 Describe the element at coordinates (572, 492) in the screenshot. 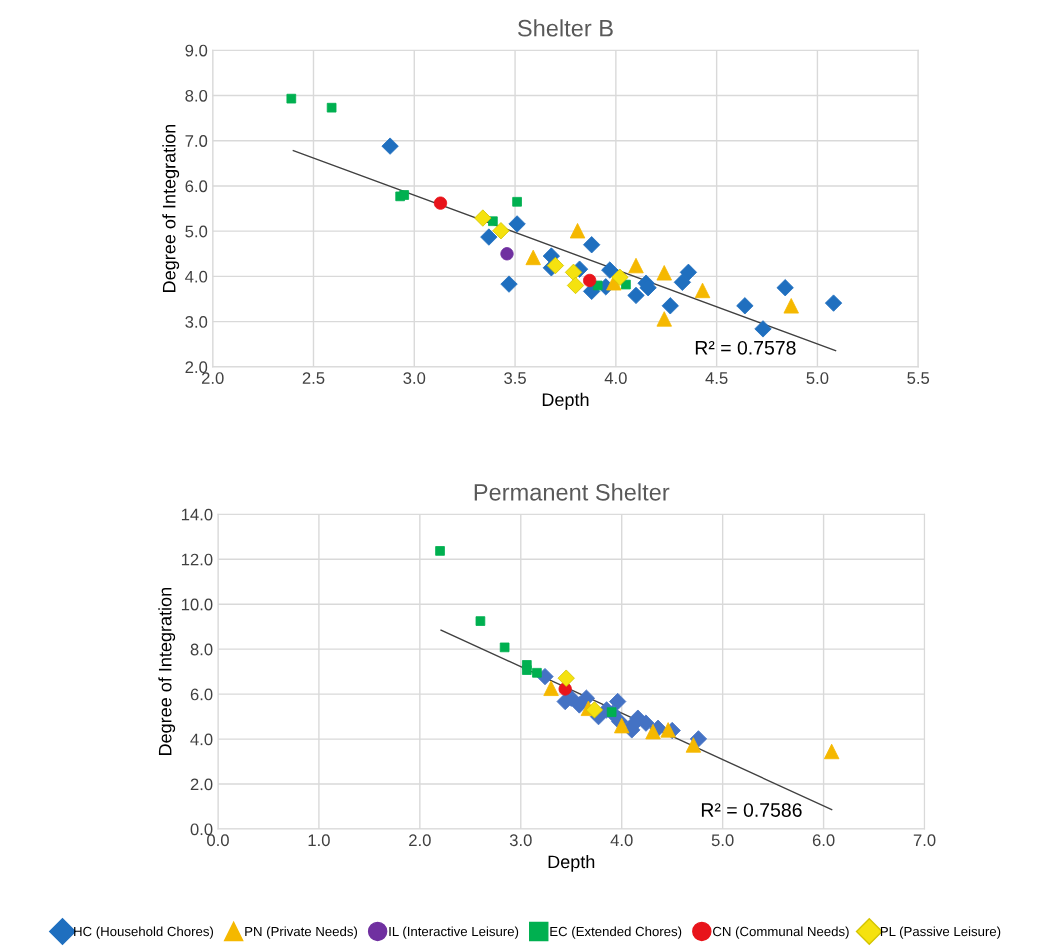

I see `chart-title: Permanent Shelter` at that location.